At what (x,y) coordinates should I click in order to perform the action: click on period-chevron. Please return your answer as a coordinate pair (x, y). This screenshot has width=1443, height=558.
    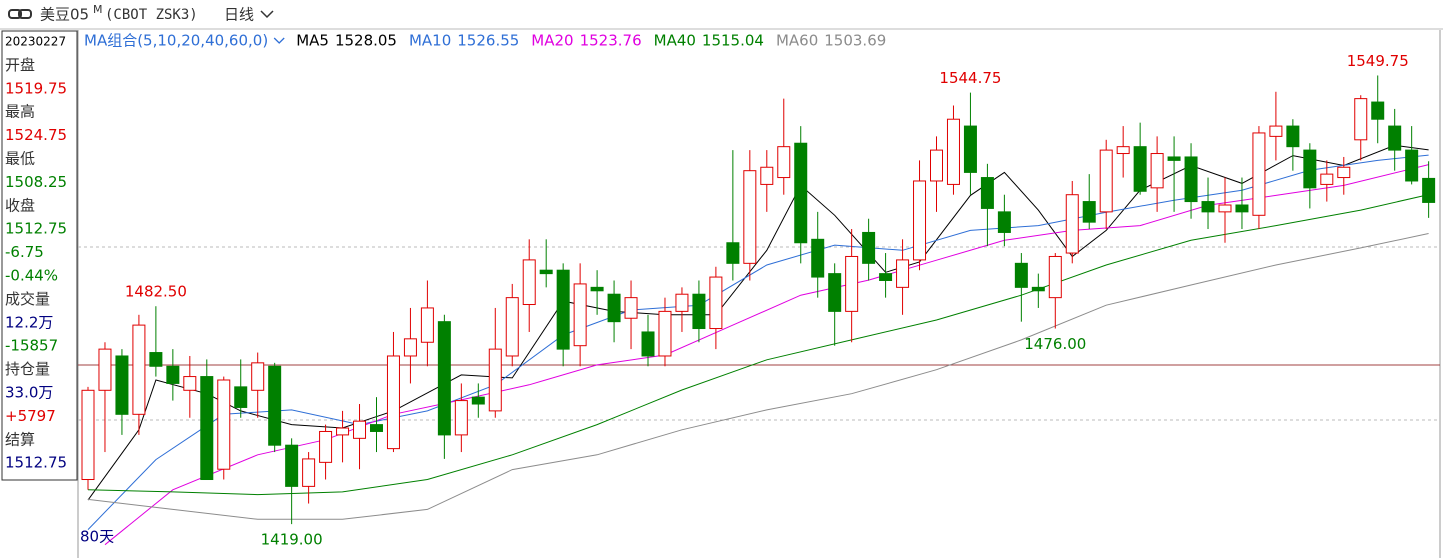
    Looking at the image, I should click on (267, 14).